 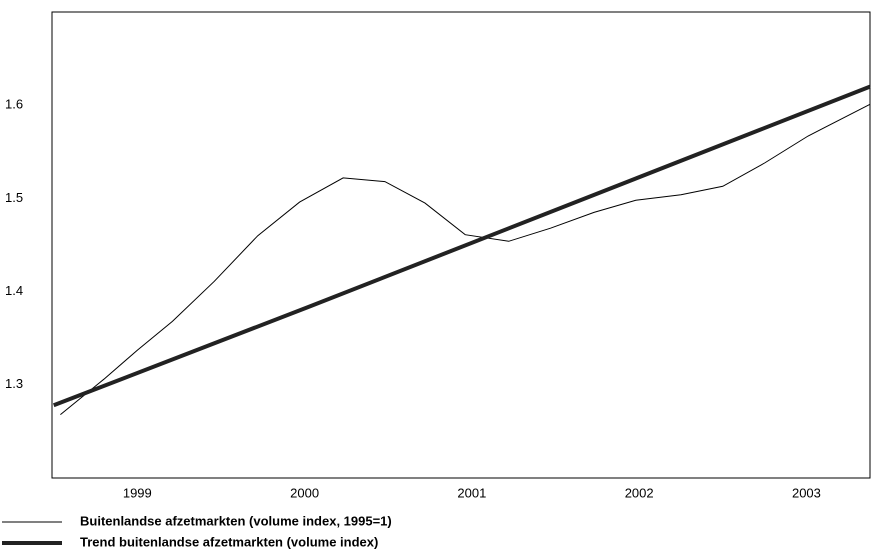 What do you see at coordinates (471, 492) in the screenshot?
I see `x-tick-label: 2001` at bounding box center [471, 492].